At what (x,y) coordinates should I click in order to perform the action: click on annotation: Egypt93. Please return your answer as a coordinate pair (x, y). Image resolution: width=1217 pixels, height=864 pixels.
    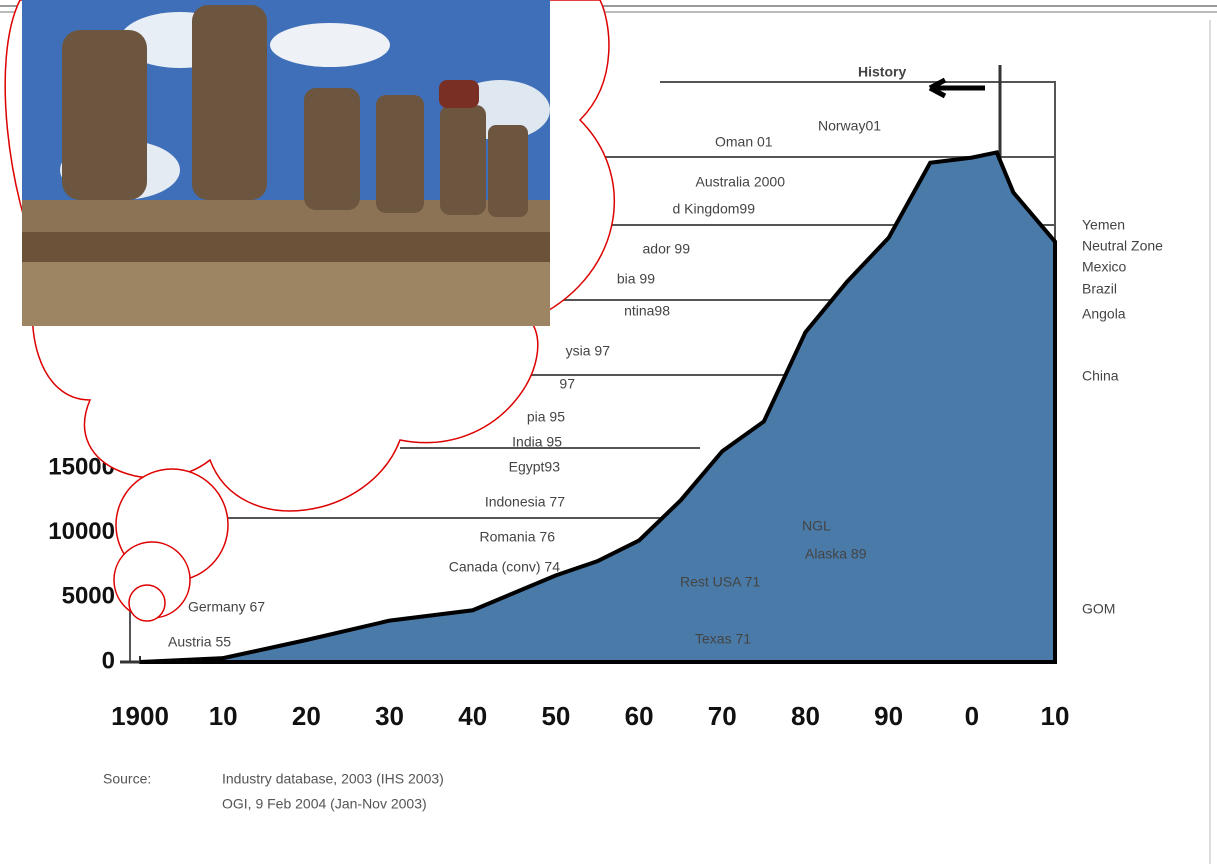
    Looking at the image, I should click on (535, 467).